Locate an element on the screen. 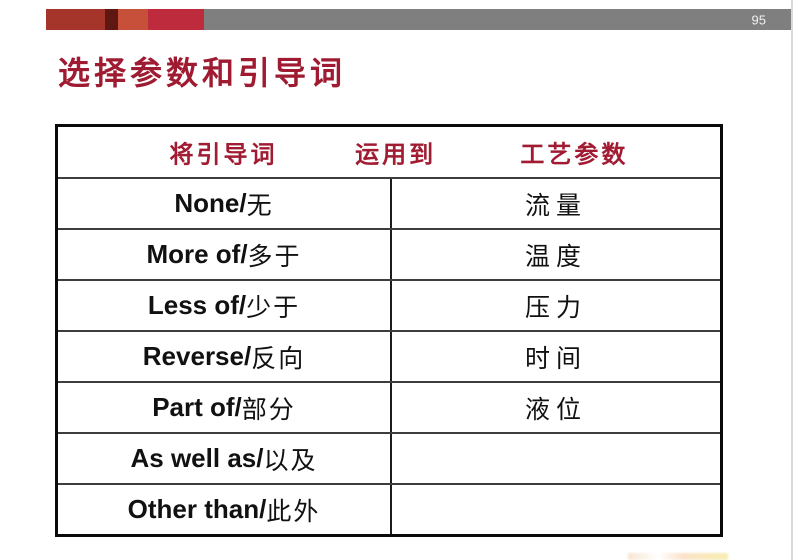 The width and height of the screenshot is (811, 560). table-row: As well as/以及 is located at coordinates (389, 457).